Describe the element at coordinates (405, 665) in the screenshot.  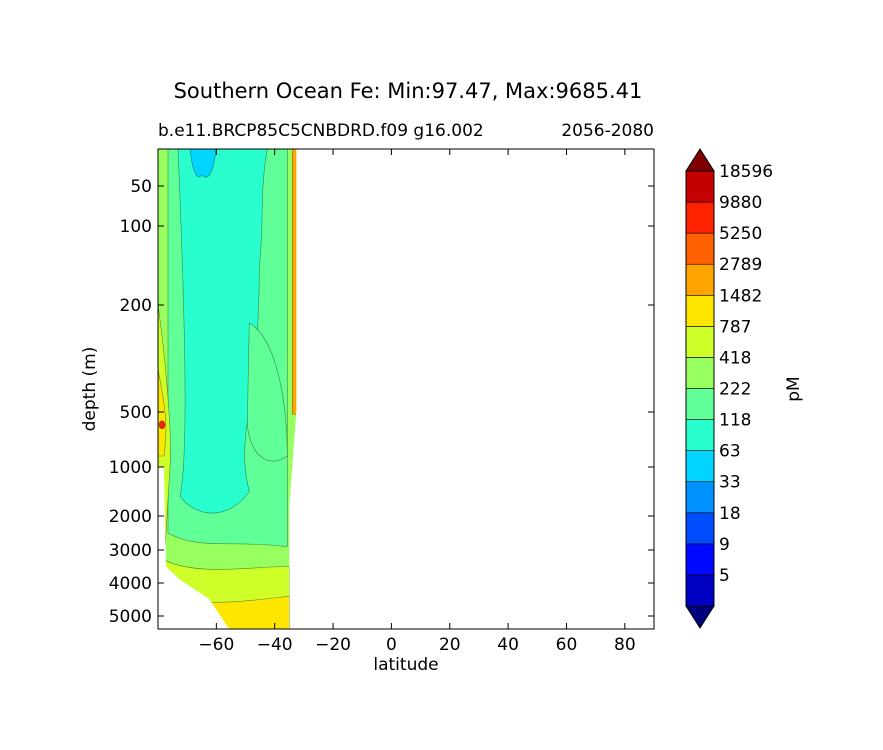
I see `x-axis-label: latitude` at that location.